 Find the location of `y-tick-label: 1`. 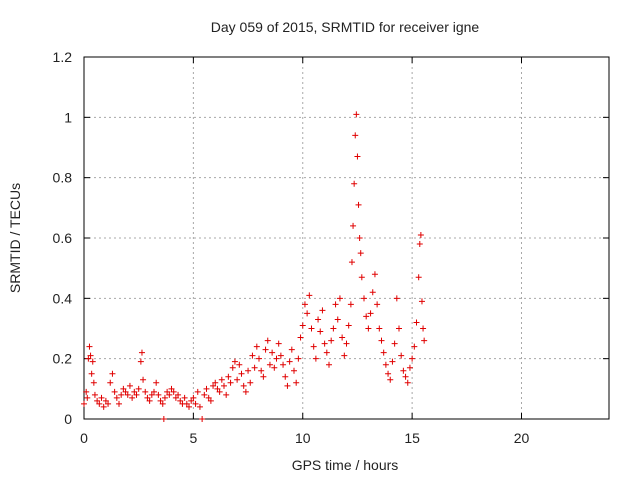

y-tick-label: 1 is located at coordinates (68, 117).